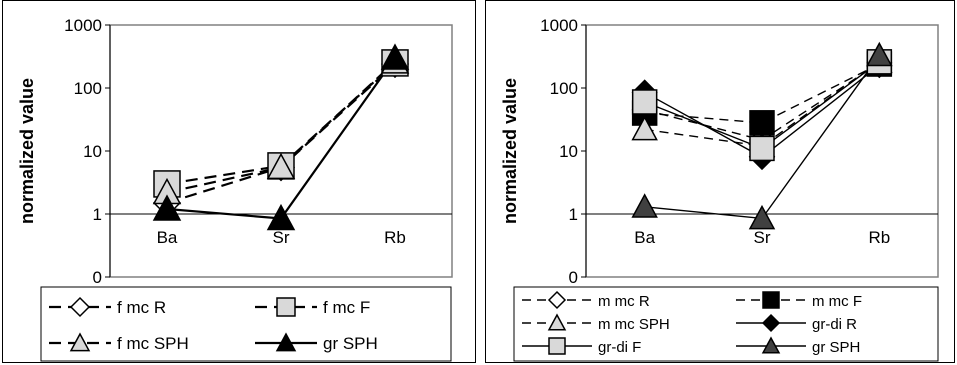 This screenshot has width=957, height=365. What do you see at coordinates (624, 301) in the screenshot?
I see `right-legend-label-m-mc-r: m mc R` at bounding box center [624, 301].